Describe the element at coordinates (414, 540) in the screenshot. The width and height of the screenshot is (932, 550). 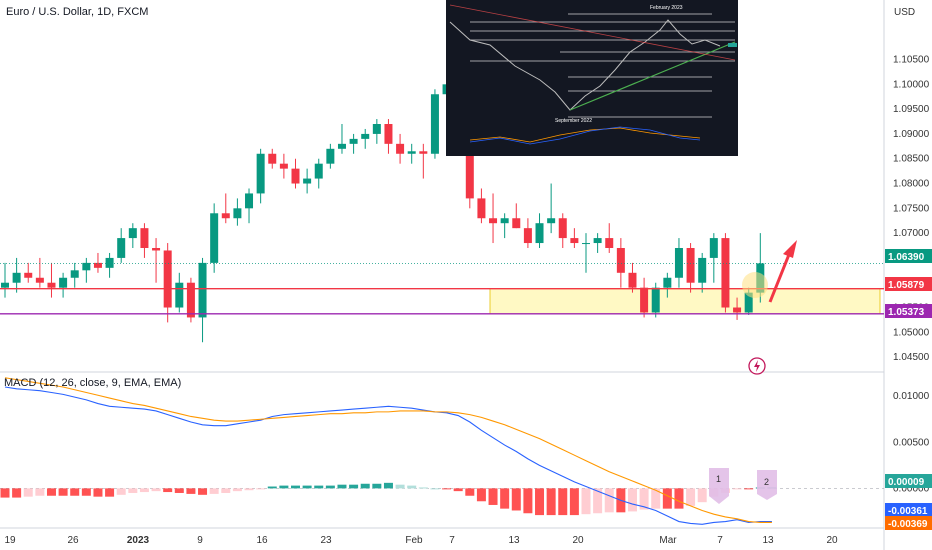
I see `time-tick-6: Feb` at that location.